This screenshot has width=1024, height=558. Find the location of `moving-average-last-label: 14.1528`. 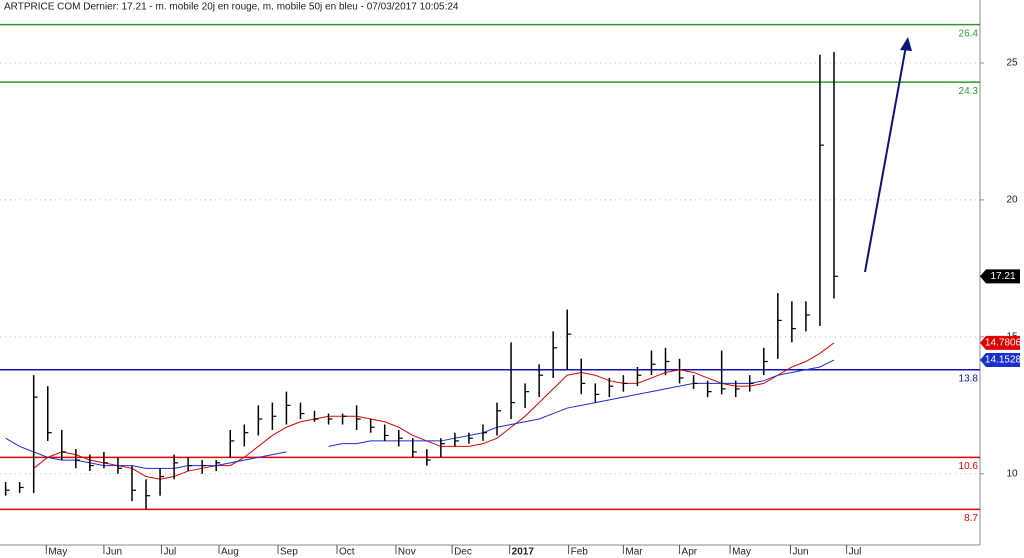

moving-average-last-label: 14.1528 is located at coordinates (1003, 360).